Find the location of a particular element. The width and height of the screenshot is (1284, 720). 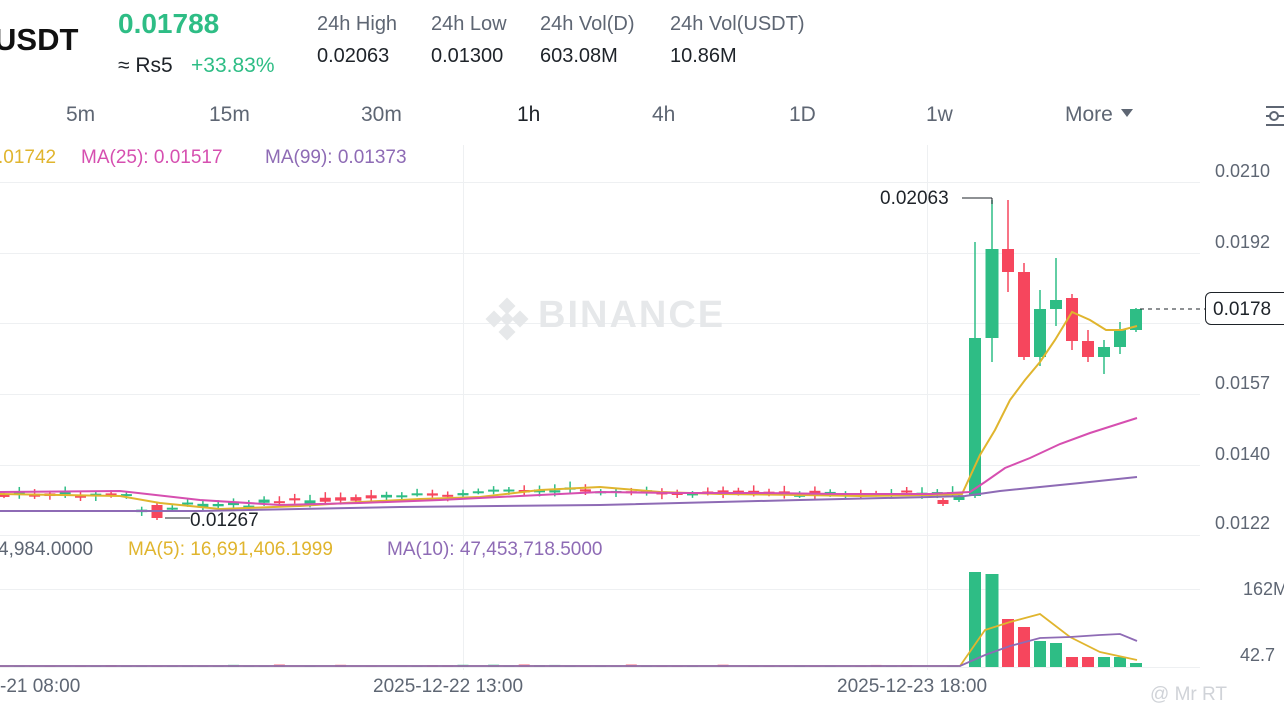

volume-ma10-line is located at coordinates (569, 650).